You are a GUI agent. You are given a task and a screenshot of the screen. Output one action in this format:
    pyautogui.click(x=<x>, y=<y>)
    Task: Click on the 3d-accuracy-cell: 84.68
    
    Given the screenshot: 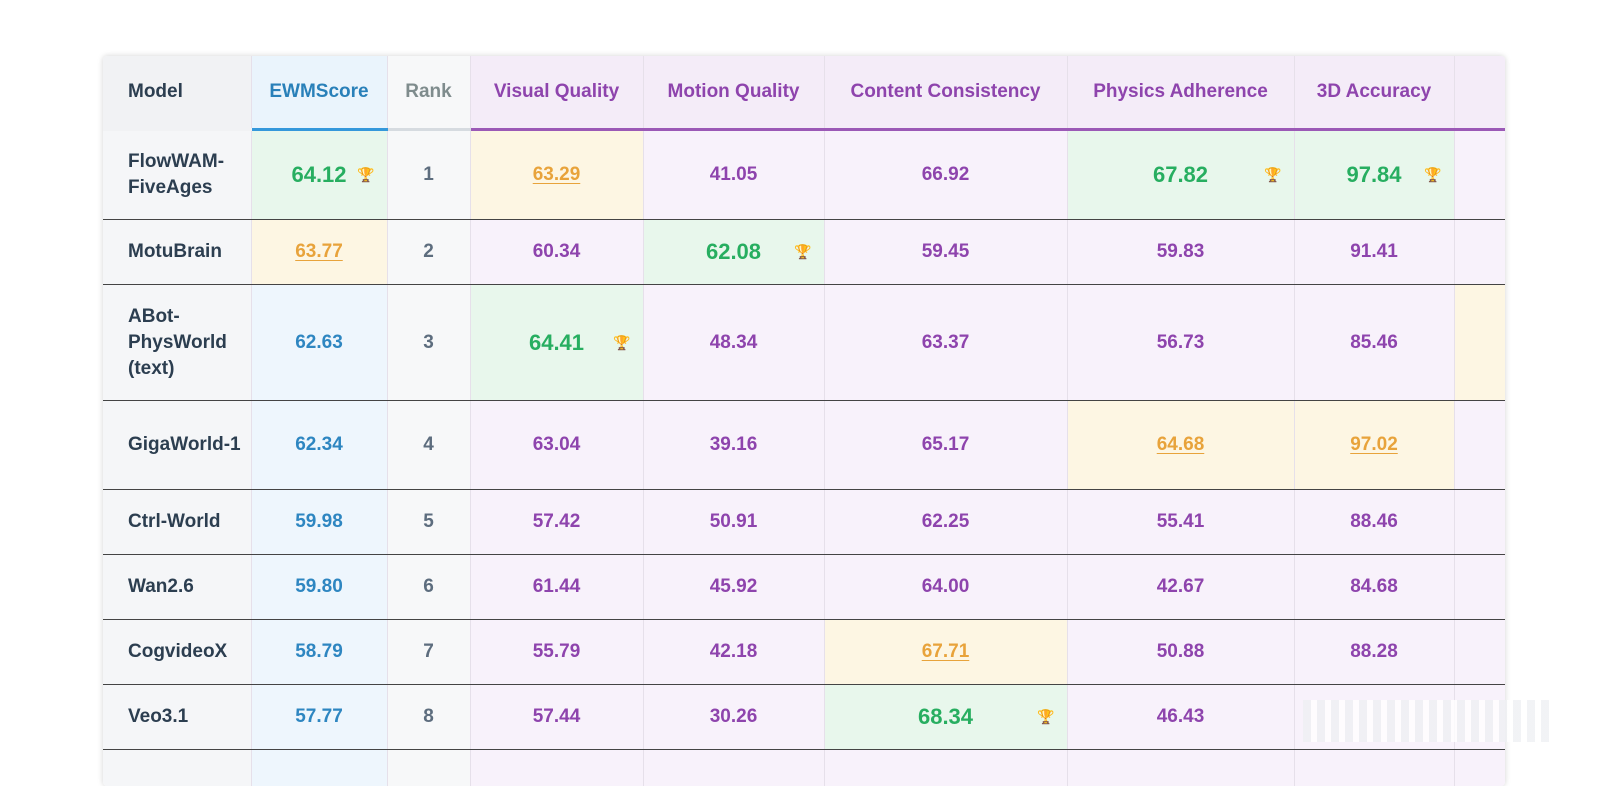 What is the action you would take?
    pyautogui.click(x=1374, y=587)
    